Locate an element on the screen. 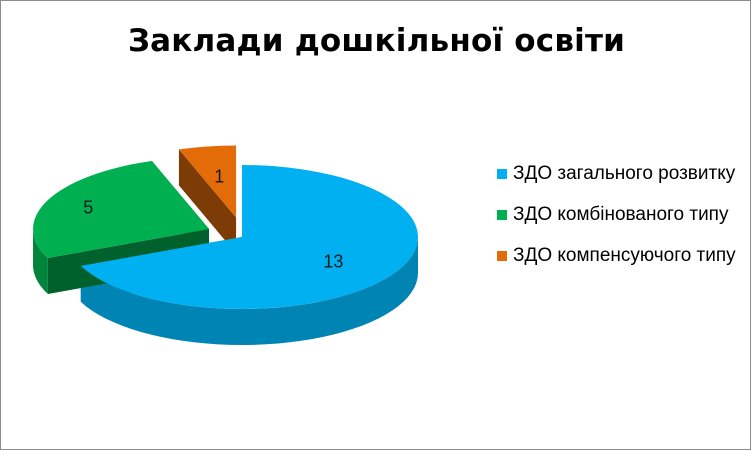 The height and width of the screenshot is (450, 751). legend-item-1: ЗДО комбінованого типу is located at coordinates (622, 215).